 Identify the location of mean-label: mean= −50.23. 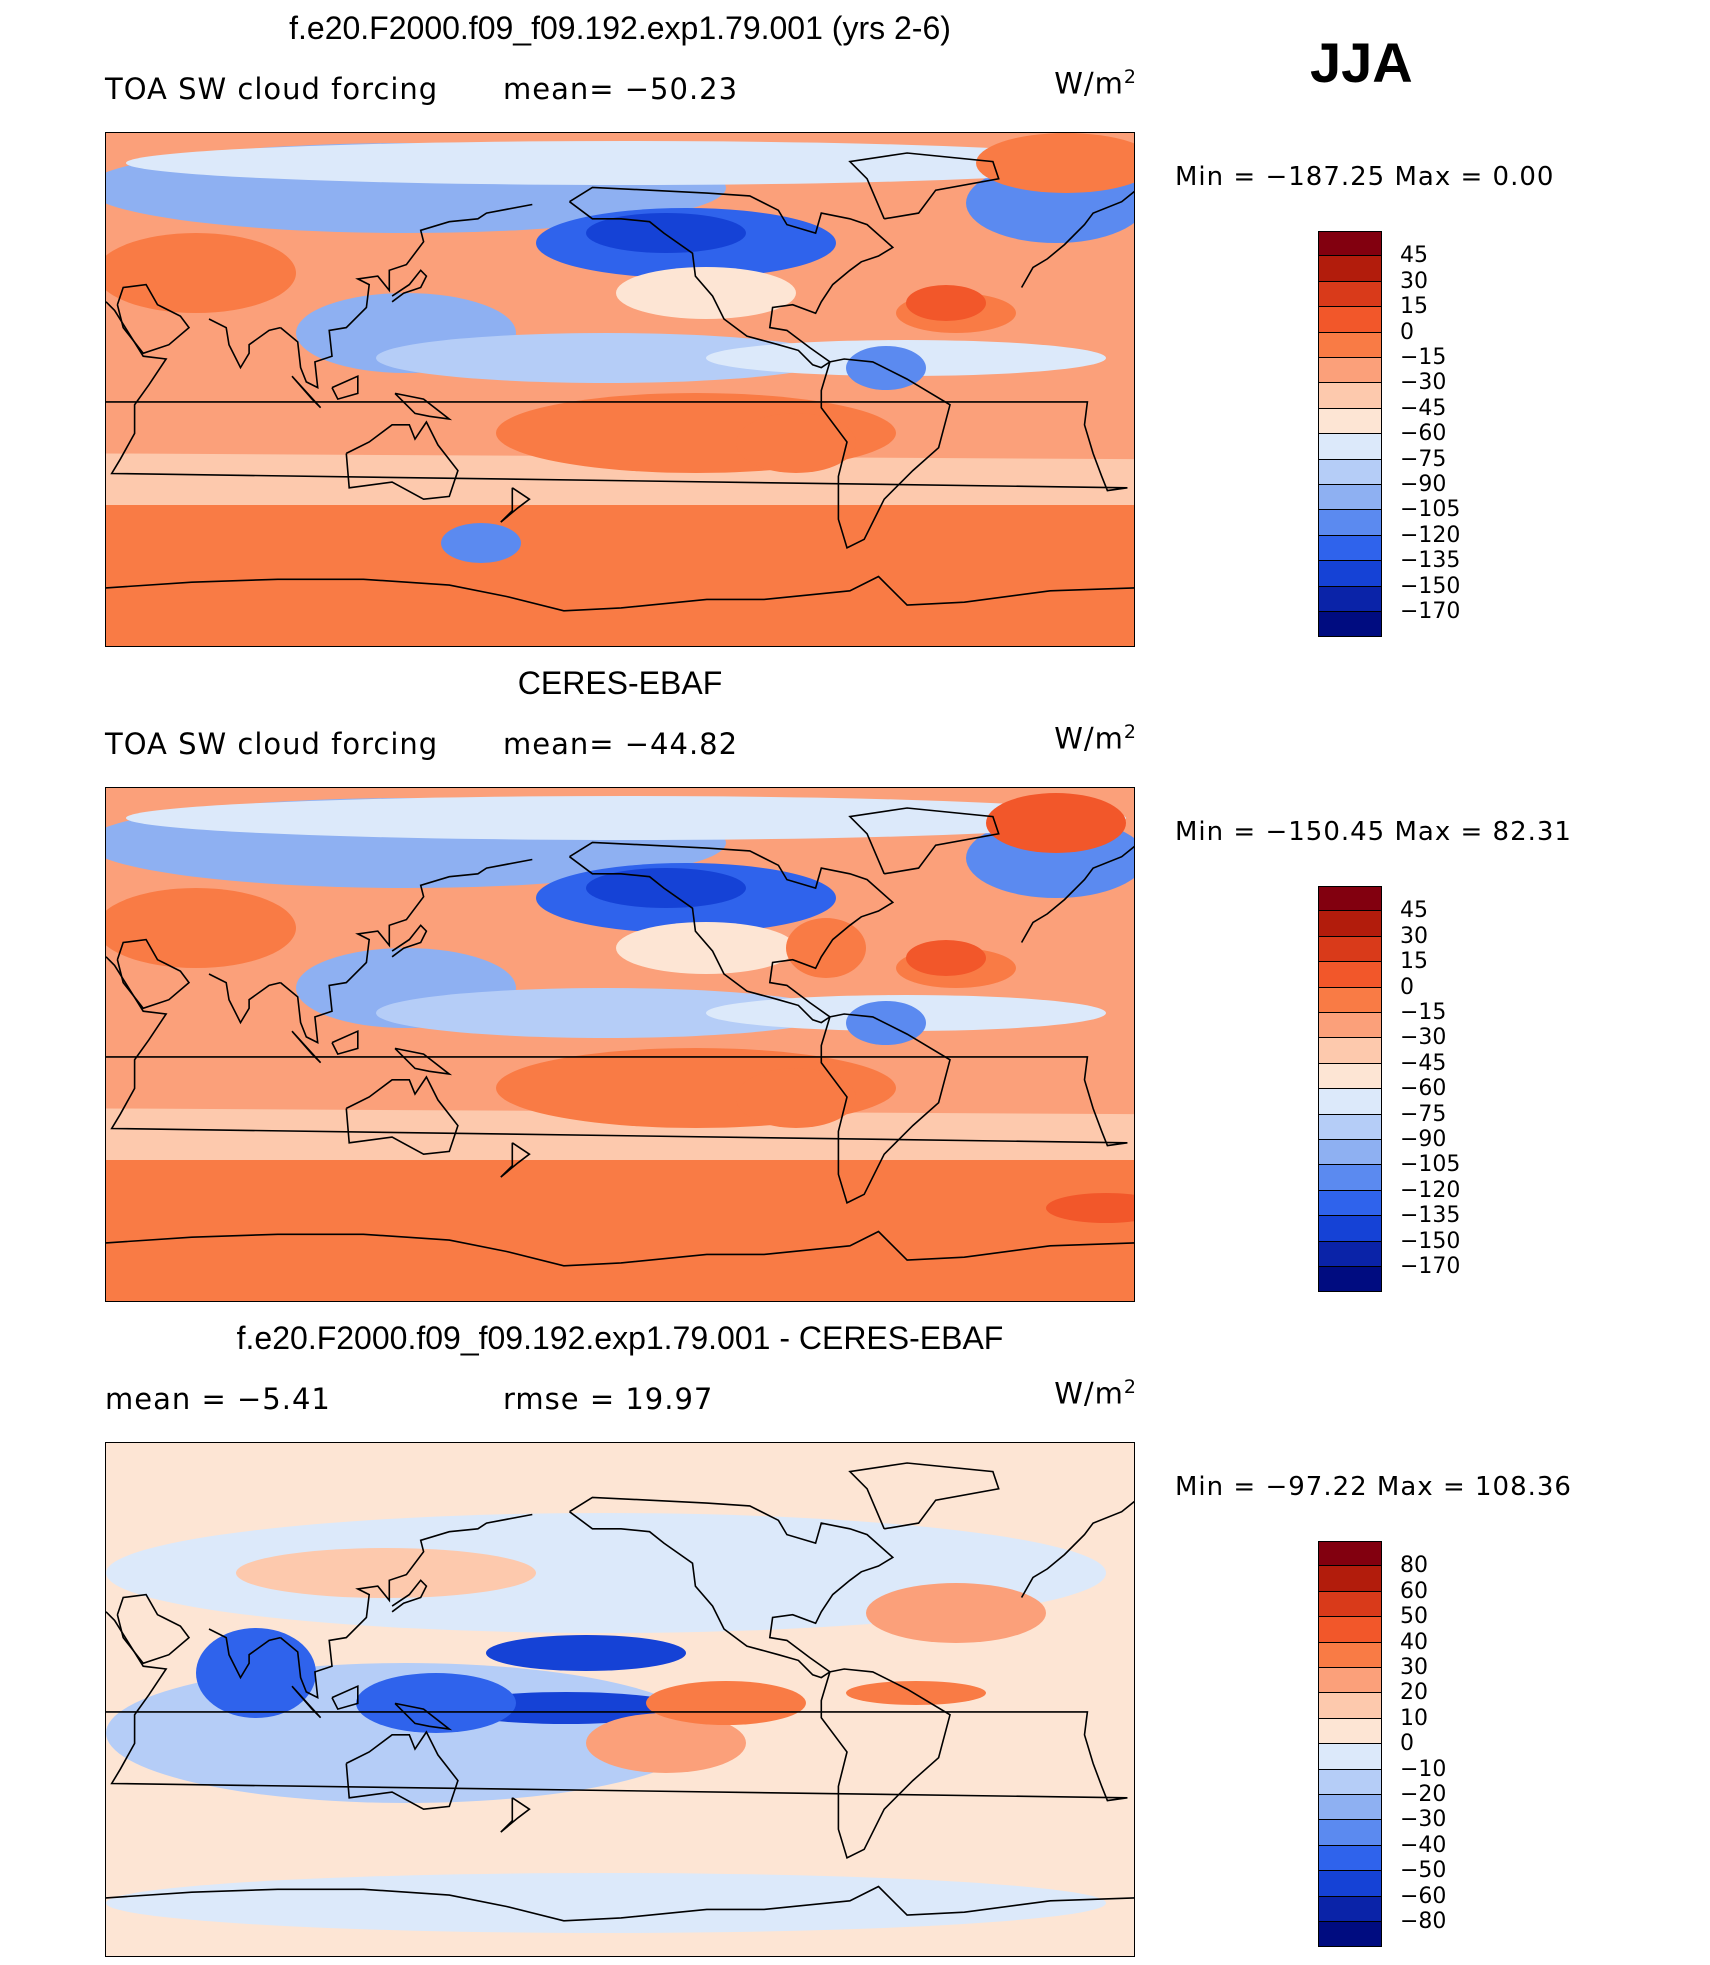
(621, 89).